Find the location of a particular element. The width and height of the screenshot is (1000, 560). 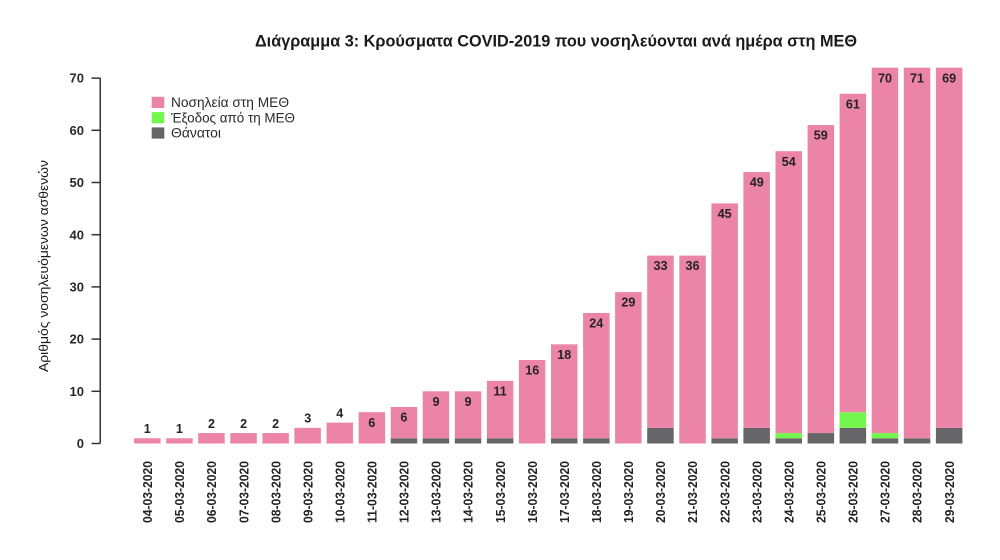

svg-text: 61 is located at coordinates (853, 104).